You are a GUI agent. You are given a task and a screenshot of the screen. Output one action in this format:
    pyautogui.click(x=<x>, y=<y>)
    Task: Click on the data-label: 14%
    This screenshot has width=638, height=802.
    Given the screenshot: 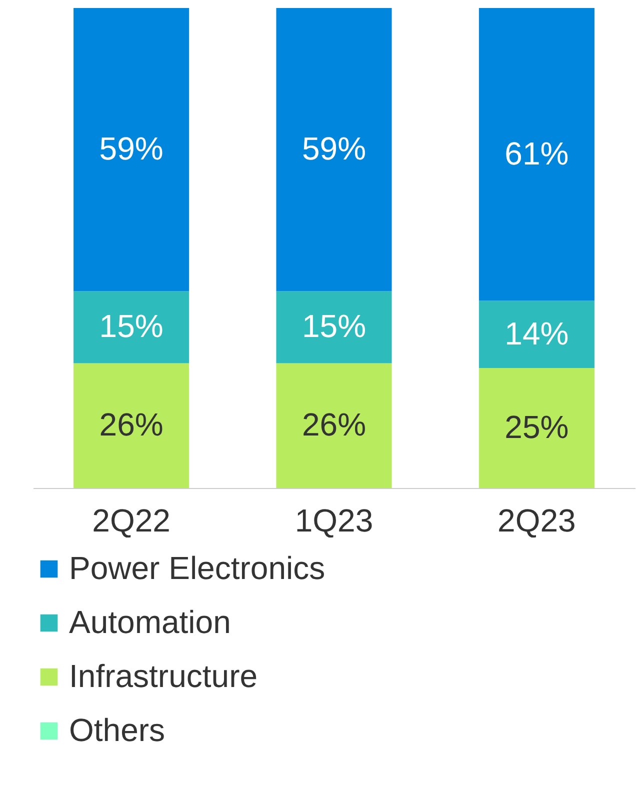 What is the action you would take?
    pyautogui.click(x=536, y=333)
    